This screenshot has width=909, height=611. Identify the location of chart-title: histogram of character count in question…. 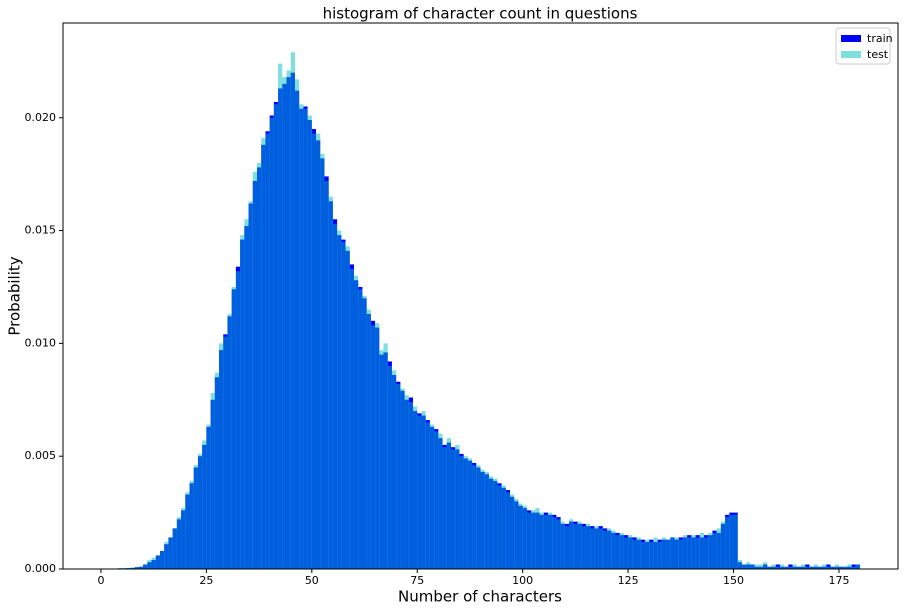
(480, 14).